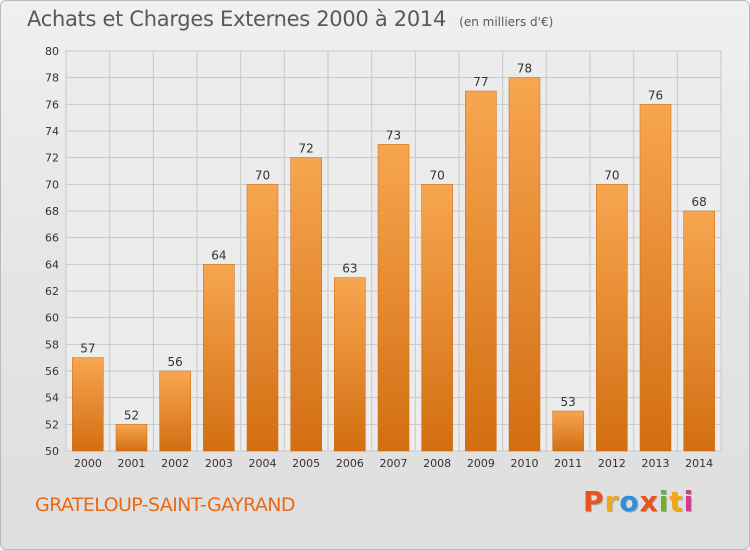  Describe the element at coordinates (218, 255) in the screenshot. I see `bar-value-label: 64` at that location.